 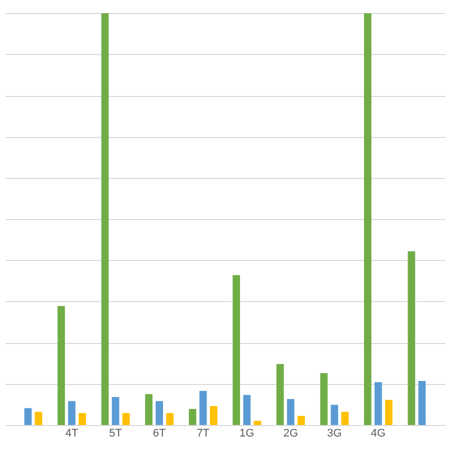 I want to click on x-tick-label: 5T, so click(x=115, y=434).